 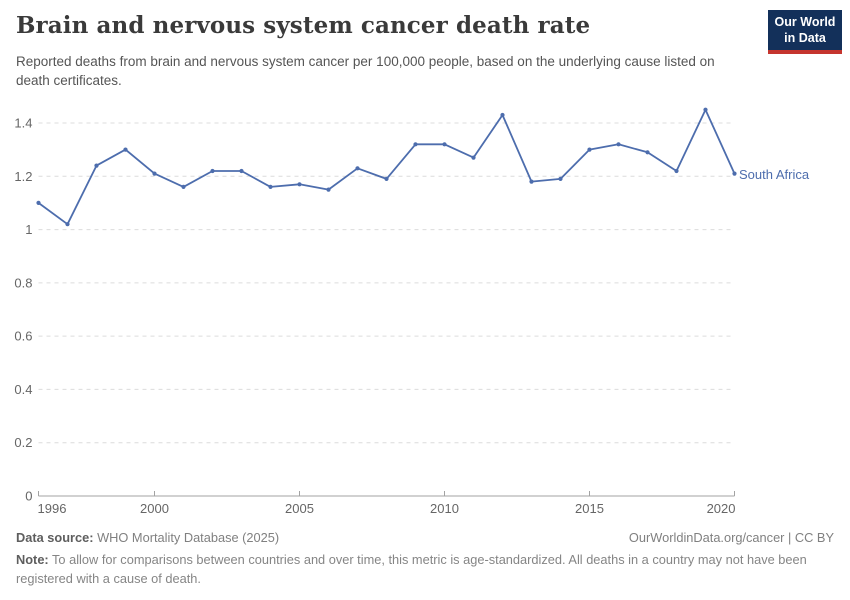 What do you see at coordinates (23, 336) in the screenshot?
I see `y-tick-label: 0.6` at bounding box center [23, 336].